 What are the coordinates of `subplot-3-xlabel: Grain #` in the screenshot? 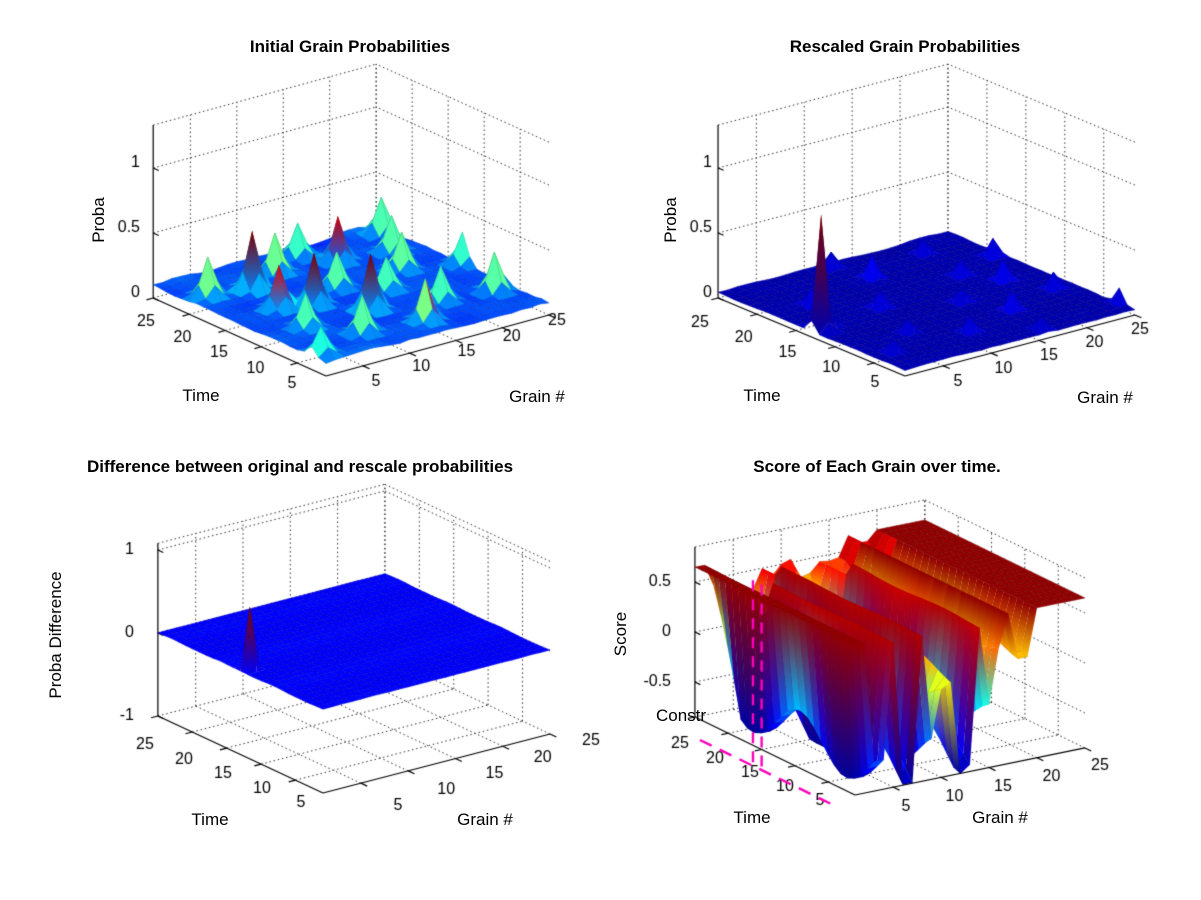 It's located at (1000, 817).